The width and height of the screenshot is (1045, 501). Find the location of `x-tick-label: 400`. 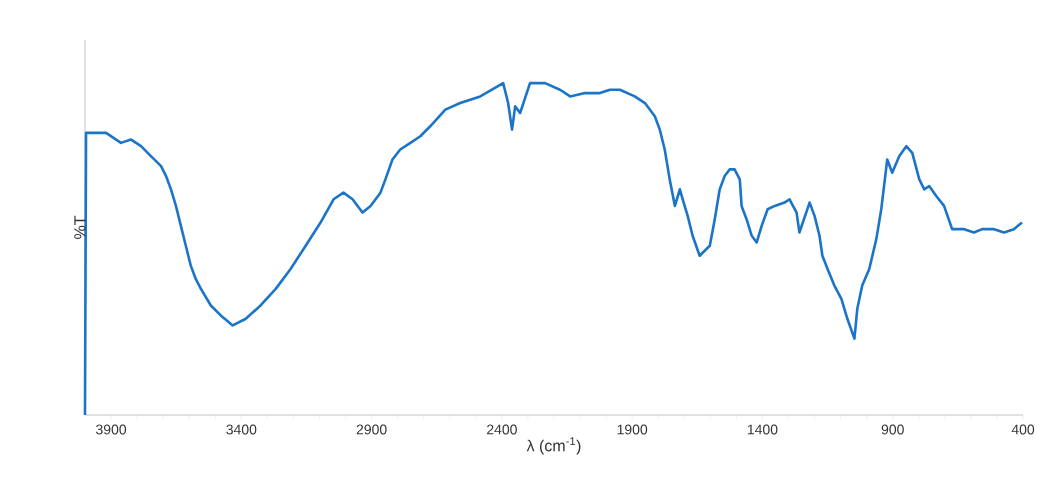

x-tick-label: 400 is located at coordinates (1023, 429).